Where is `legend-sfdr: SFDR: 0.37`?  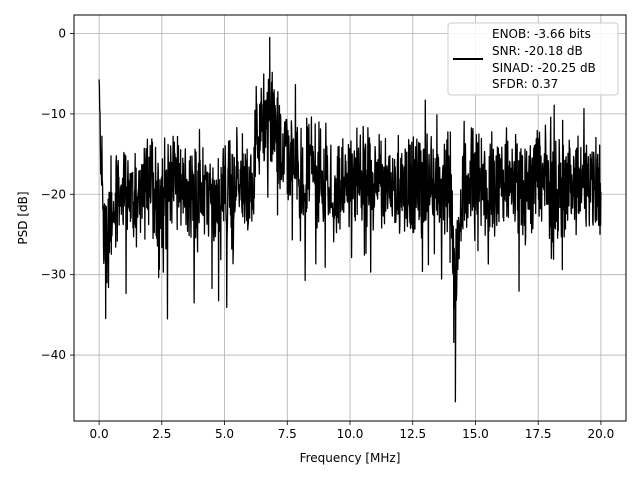 legend-sfdr: SFDR: 0.37 is located at coordinates (525, 84).